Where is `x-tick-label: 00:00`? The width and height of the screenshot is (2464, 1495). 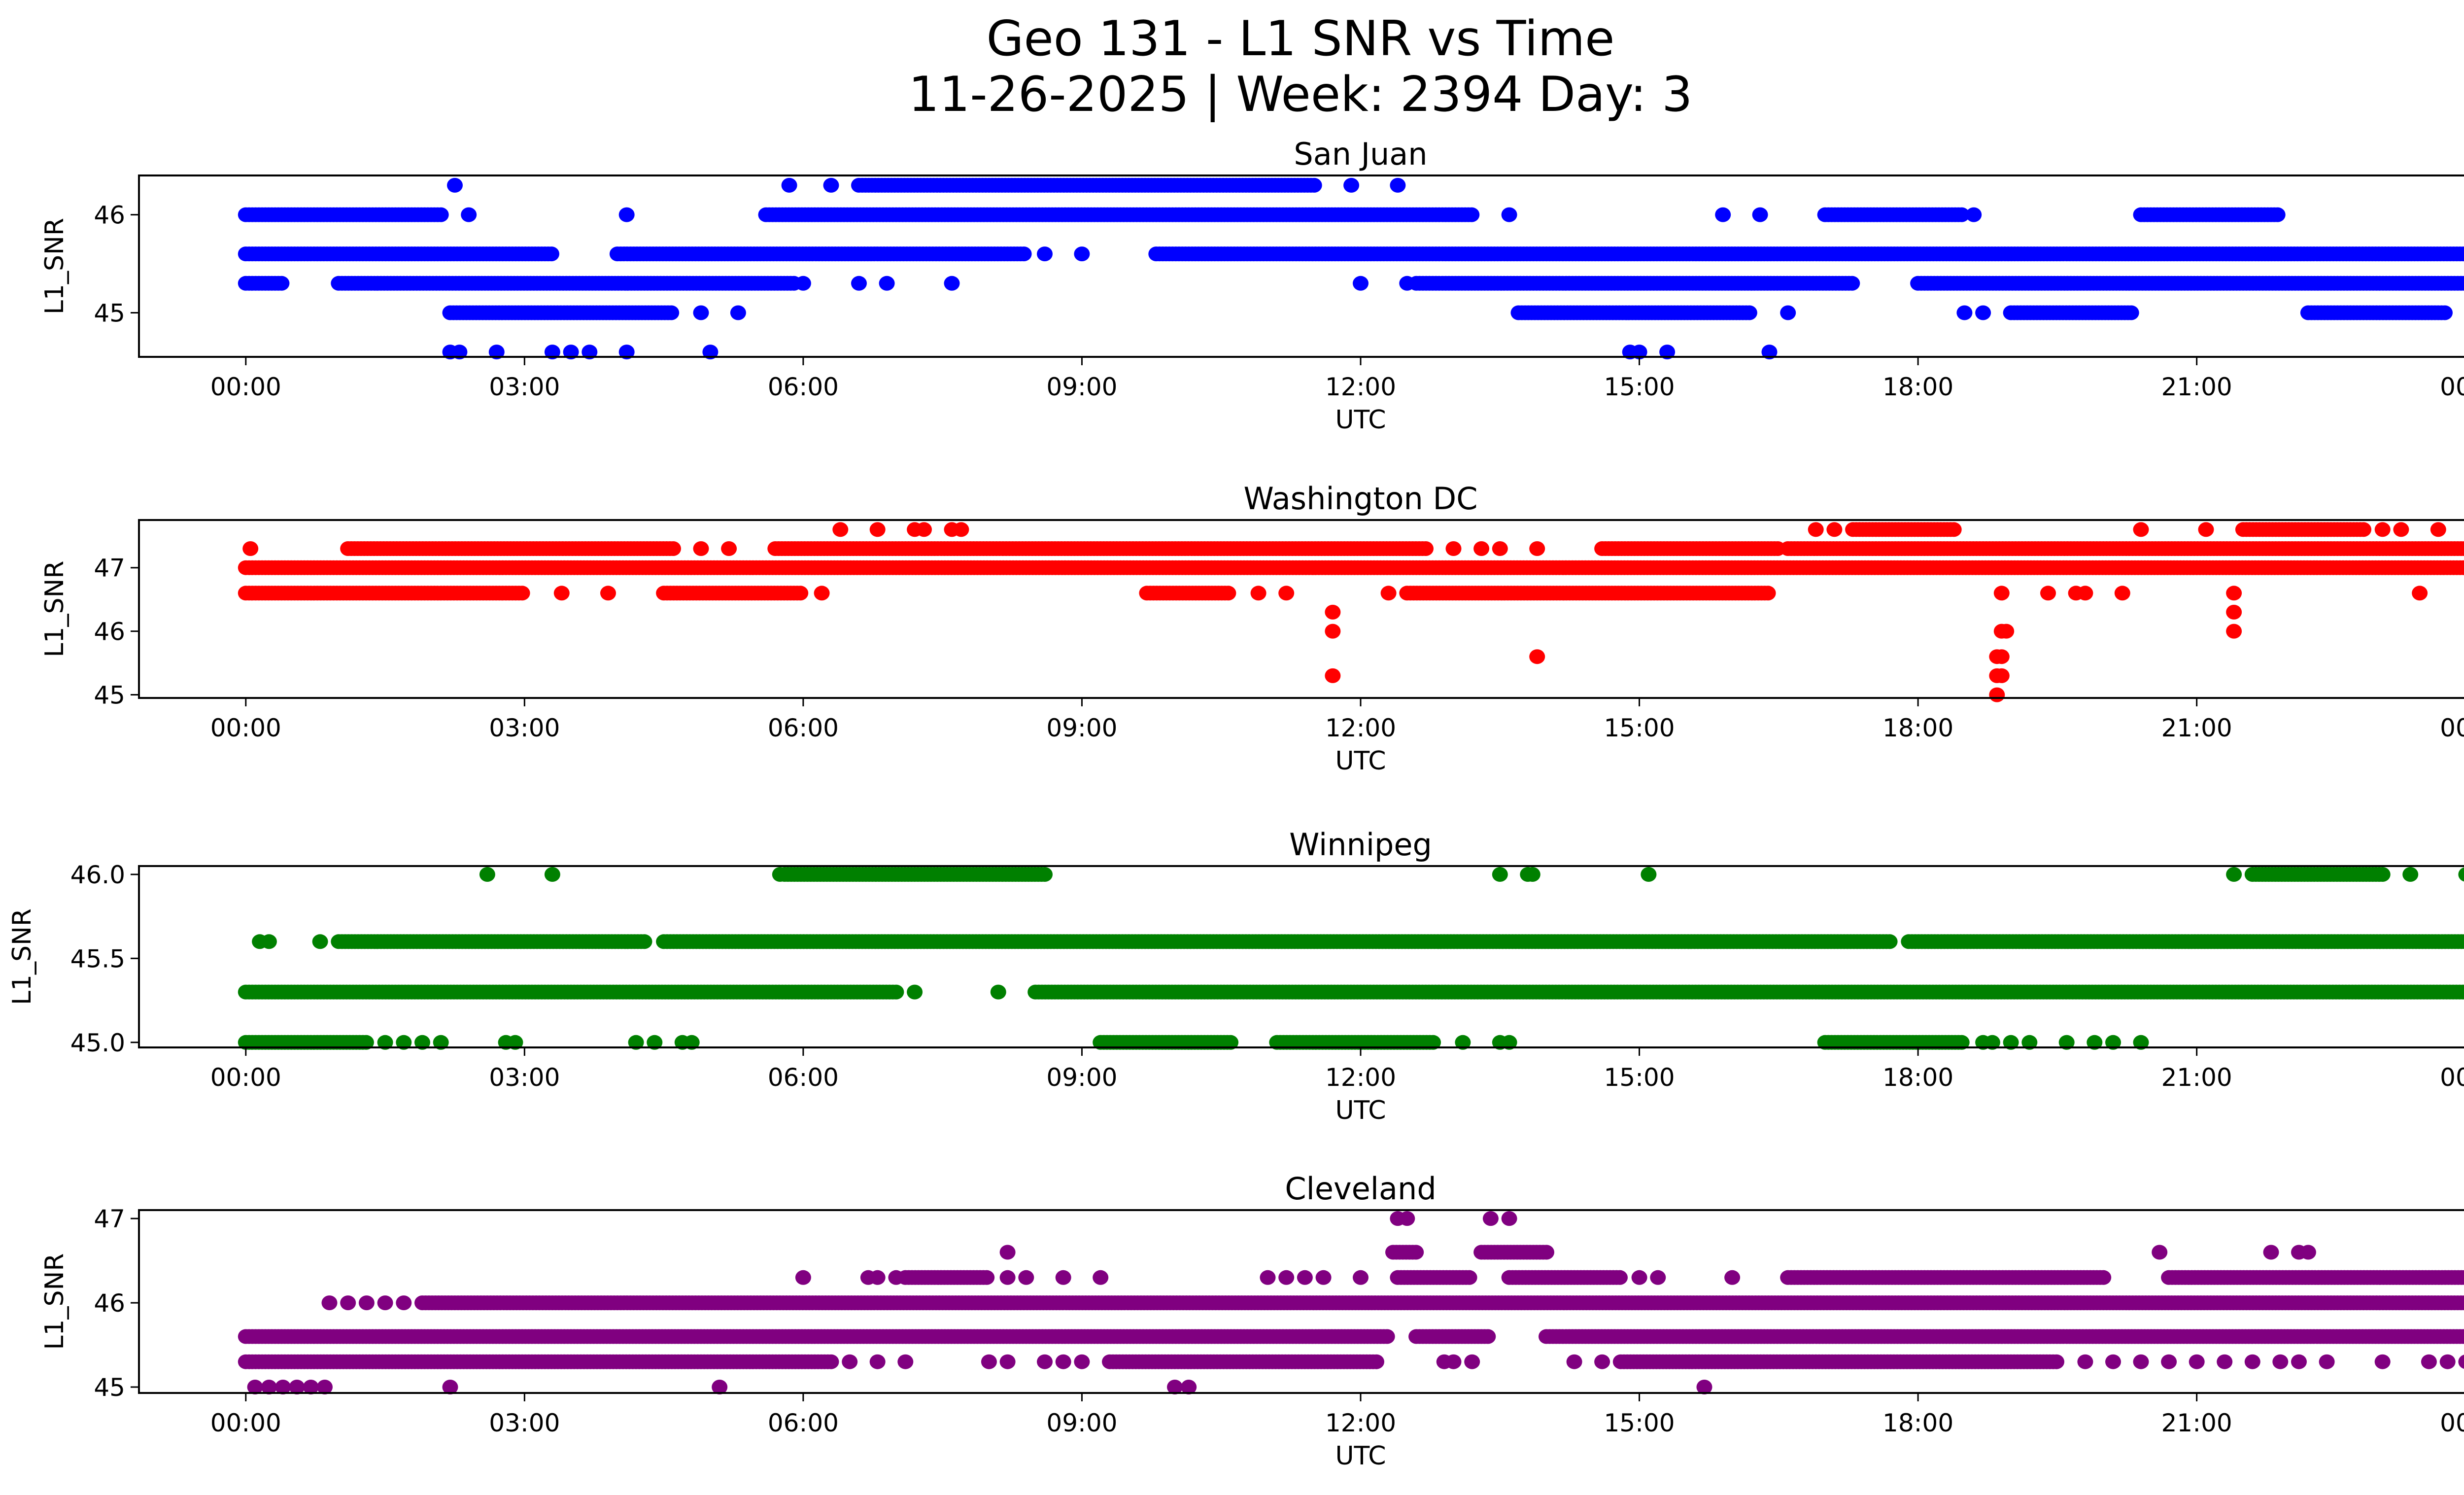 x-tick-label: 00:00 is located at coordinates (2452, 387).